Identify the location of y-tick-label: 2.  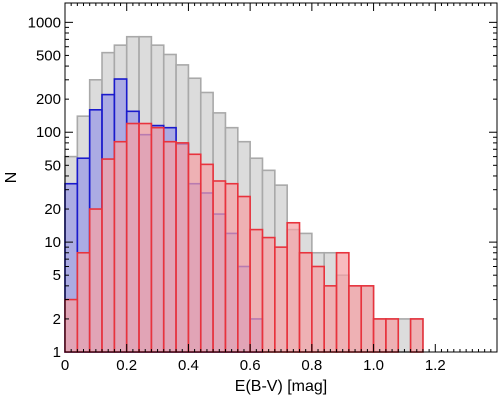
(57, 319).